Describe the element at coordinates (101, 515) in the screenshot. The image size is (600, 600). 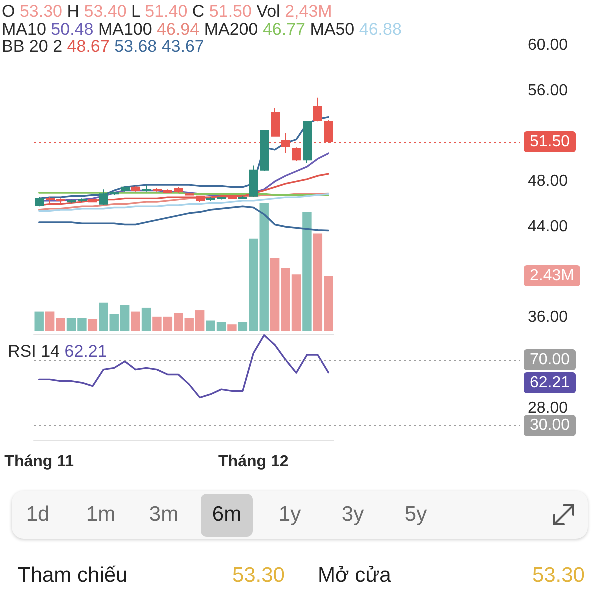
I see `category-label: 1m` at that location.